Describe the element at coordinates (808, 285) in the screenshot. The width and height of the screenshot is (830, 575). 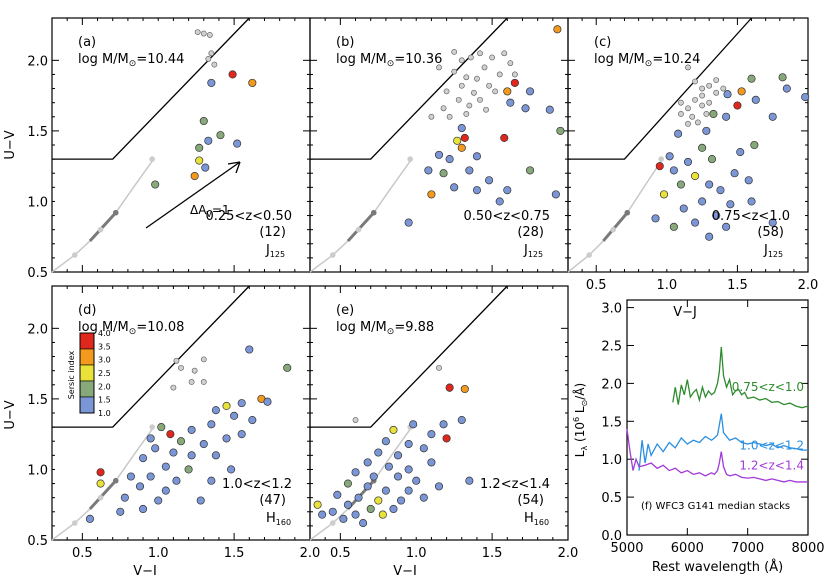
I see `x-tick-label: 2.0` at that location.